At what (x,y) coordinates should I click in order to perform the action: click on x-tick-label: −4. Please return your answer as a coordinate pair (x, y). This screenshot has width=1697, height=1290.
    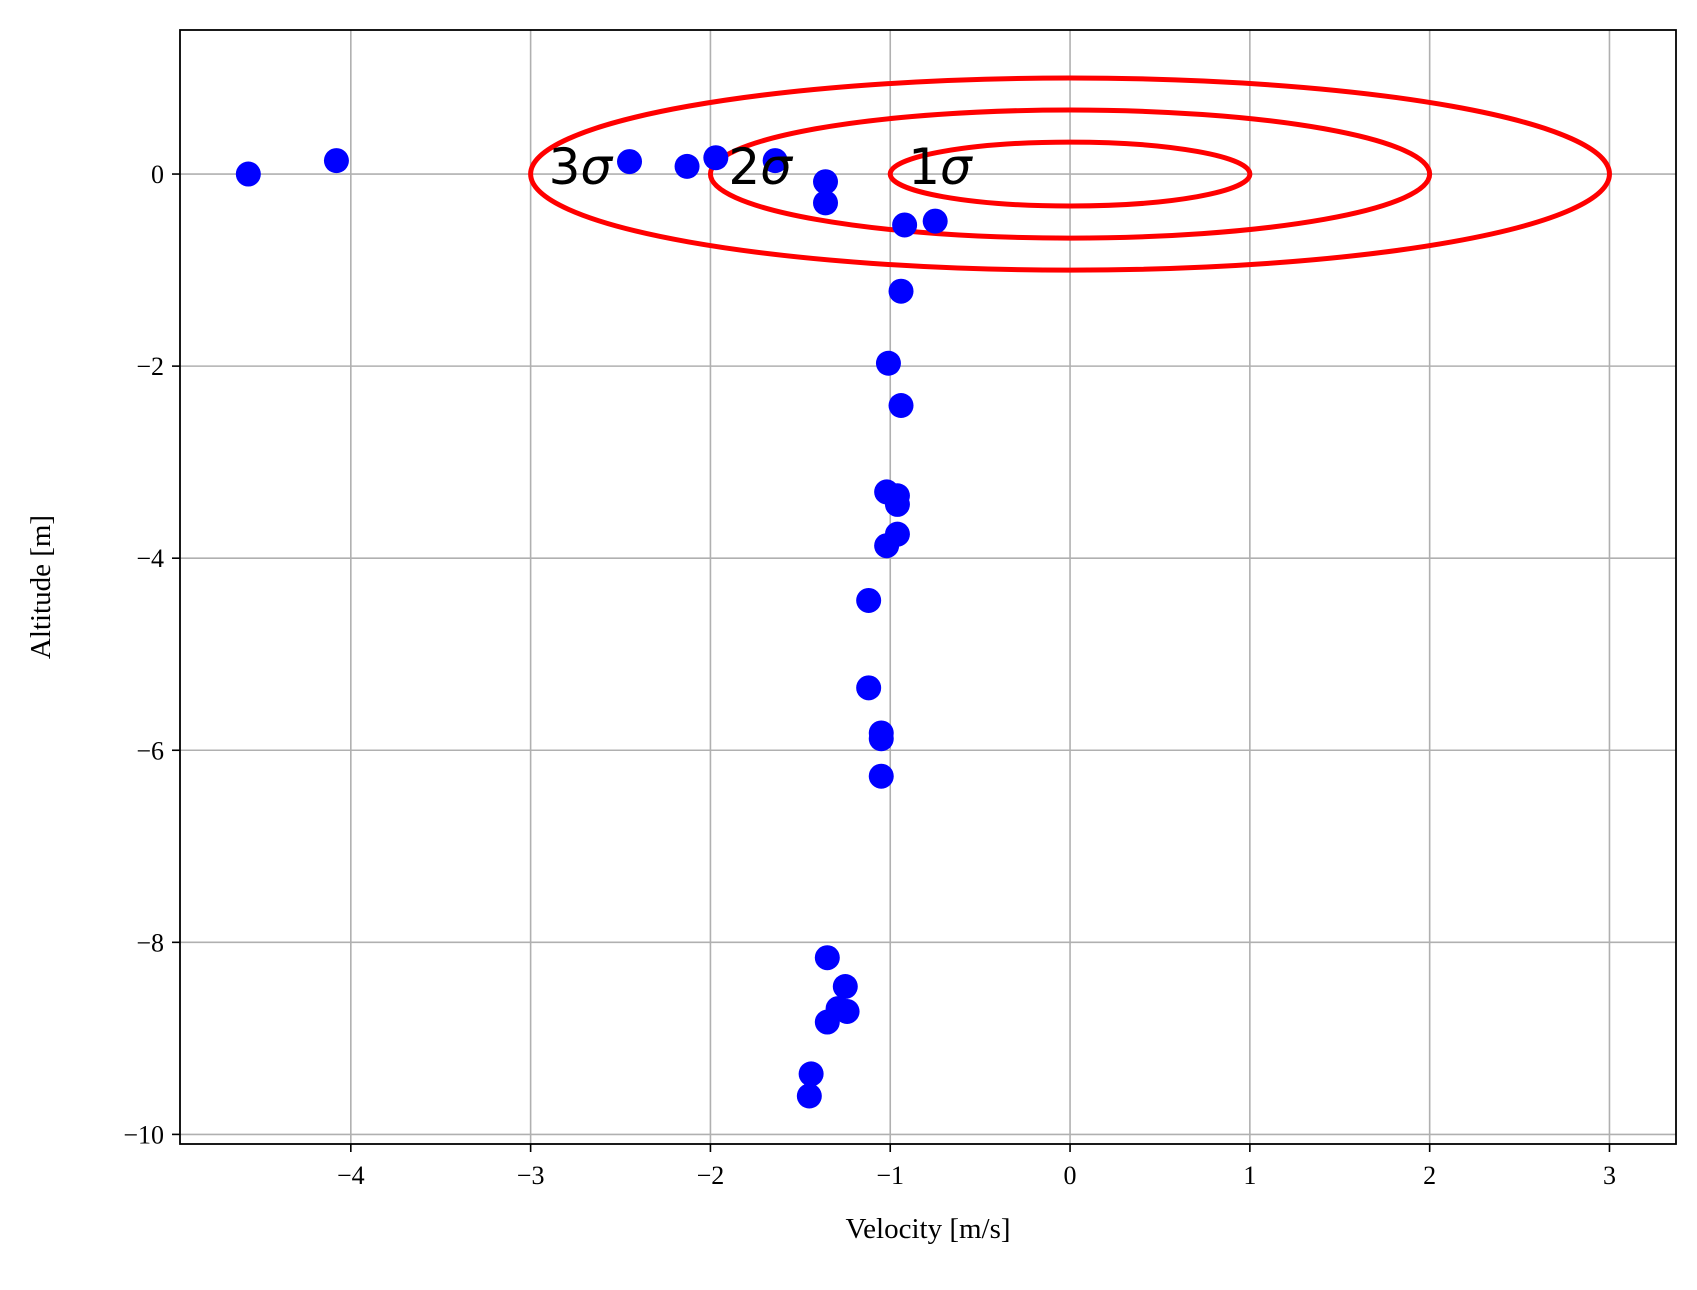
    Looking at the image, I should click on (351, 1175).